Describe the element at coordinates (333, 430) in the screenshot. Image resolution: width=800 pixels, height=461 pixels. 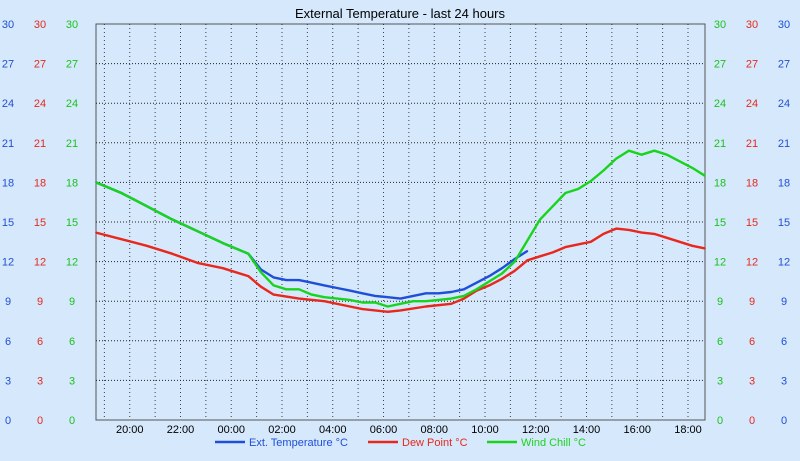
I see `x-tick-label: 04:00` at that location.